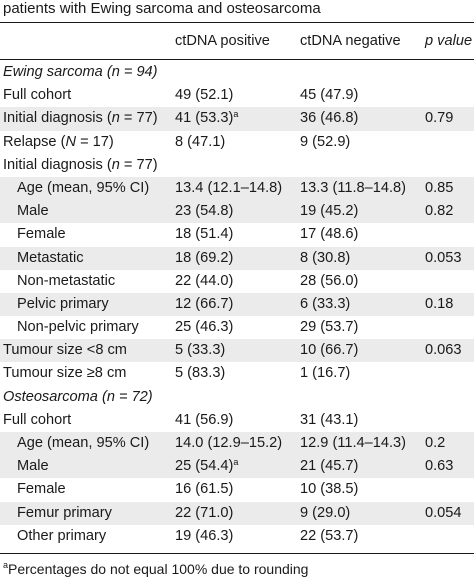 The width and height of the screenshot is (474, 579). Describe the element at coordinates (237, 95) in the screenshot. I see `table-row: Full cohort 49 (52.1) 45 (47.9)` at that location.